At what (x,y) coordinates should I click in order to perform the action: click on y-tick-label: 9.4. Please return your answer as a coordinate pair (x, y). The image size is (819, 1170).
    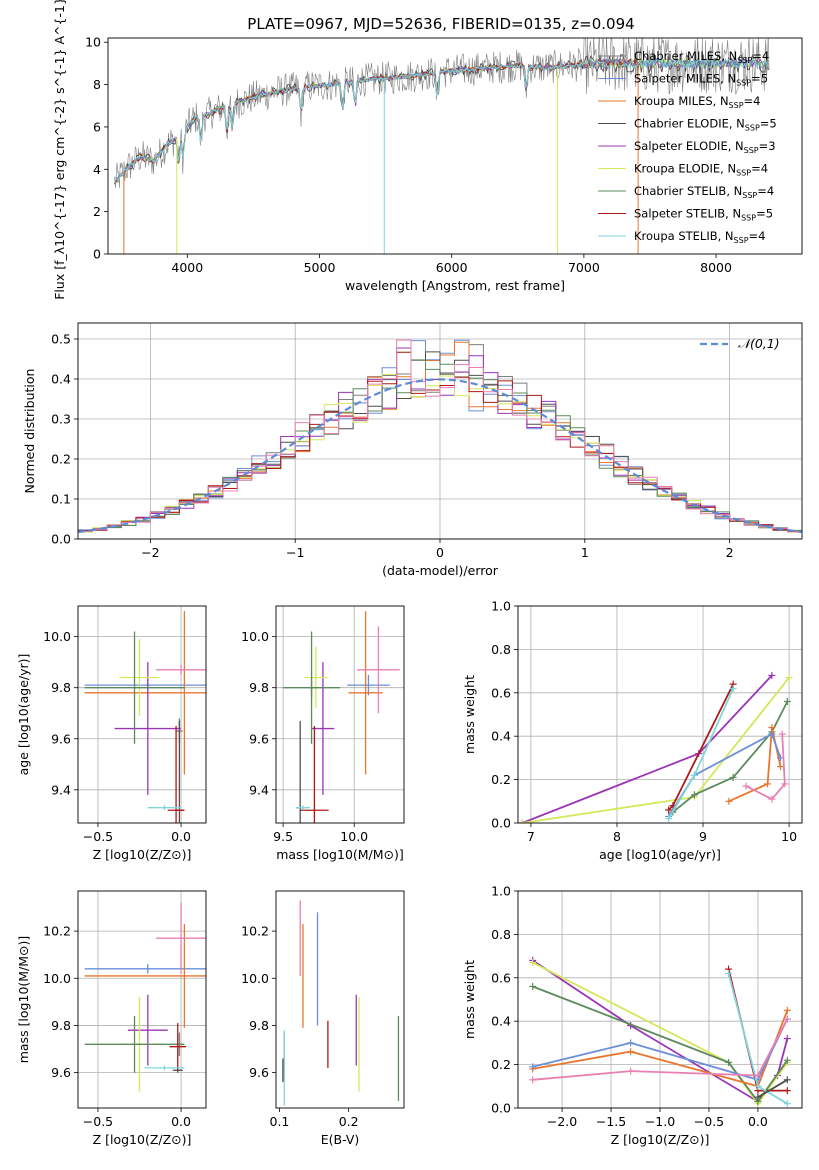
    Looking at the image, I should click on (61, 789).